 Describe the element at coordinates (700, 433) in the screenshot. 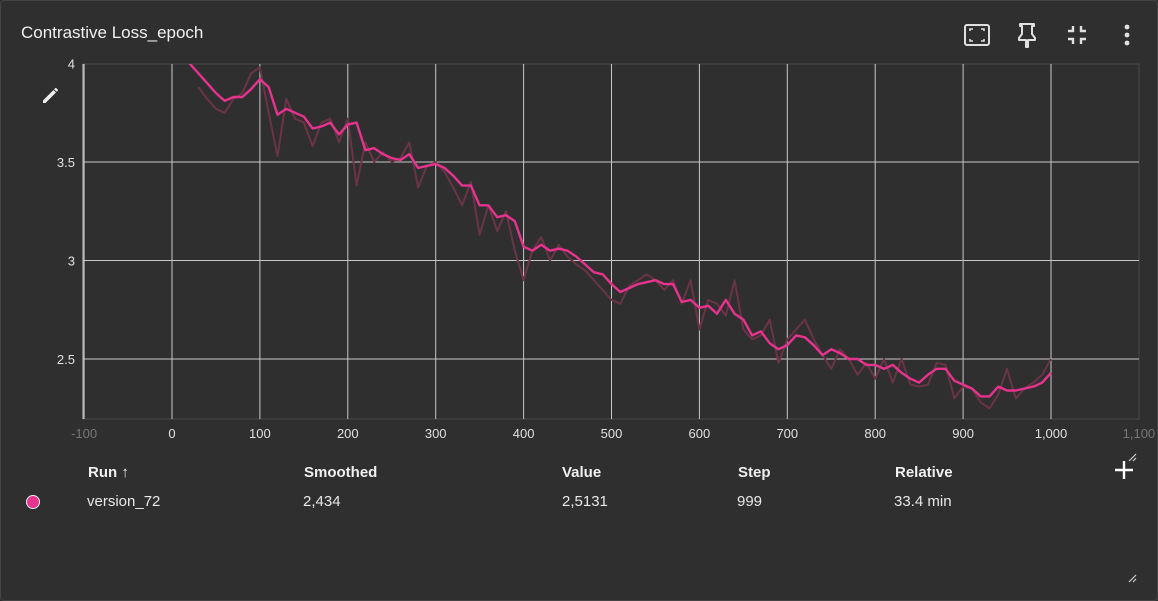

I see `x-tick-label: 600` at that location.